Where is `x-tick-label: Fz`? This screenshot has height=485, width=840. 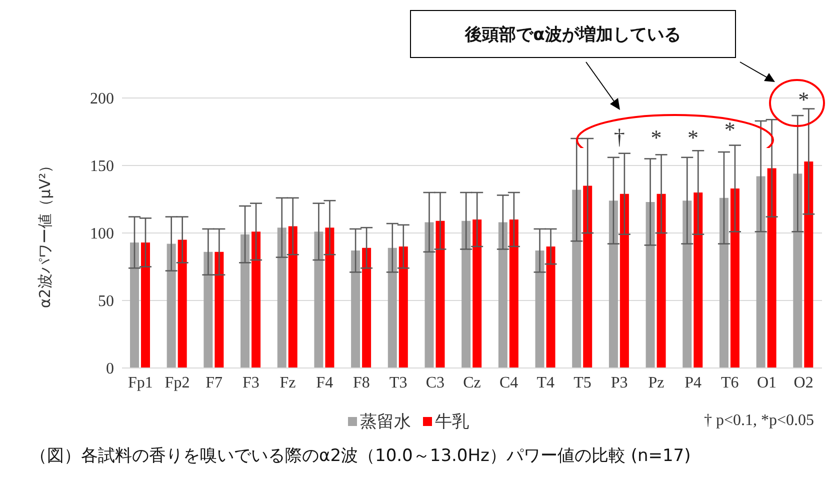
x-tick-label: Fz is located at coordinates (288, 383).